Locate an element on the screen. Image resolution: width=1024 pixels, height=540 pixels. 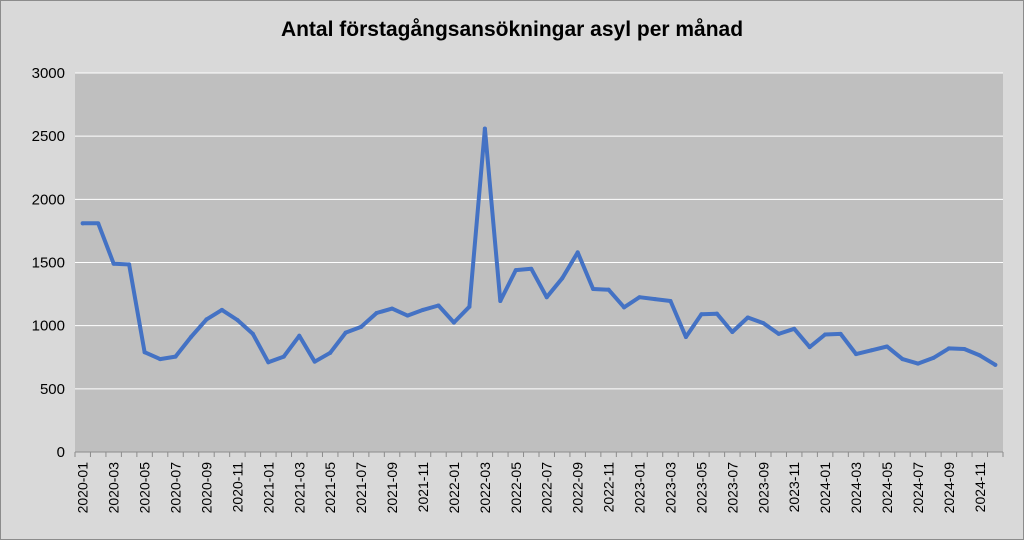
y-axis-ticks: 0 500 1000 1500 2000 2500 3000 is located at coordinates (48, 263).